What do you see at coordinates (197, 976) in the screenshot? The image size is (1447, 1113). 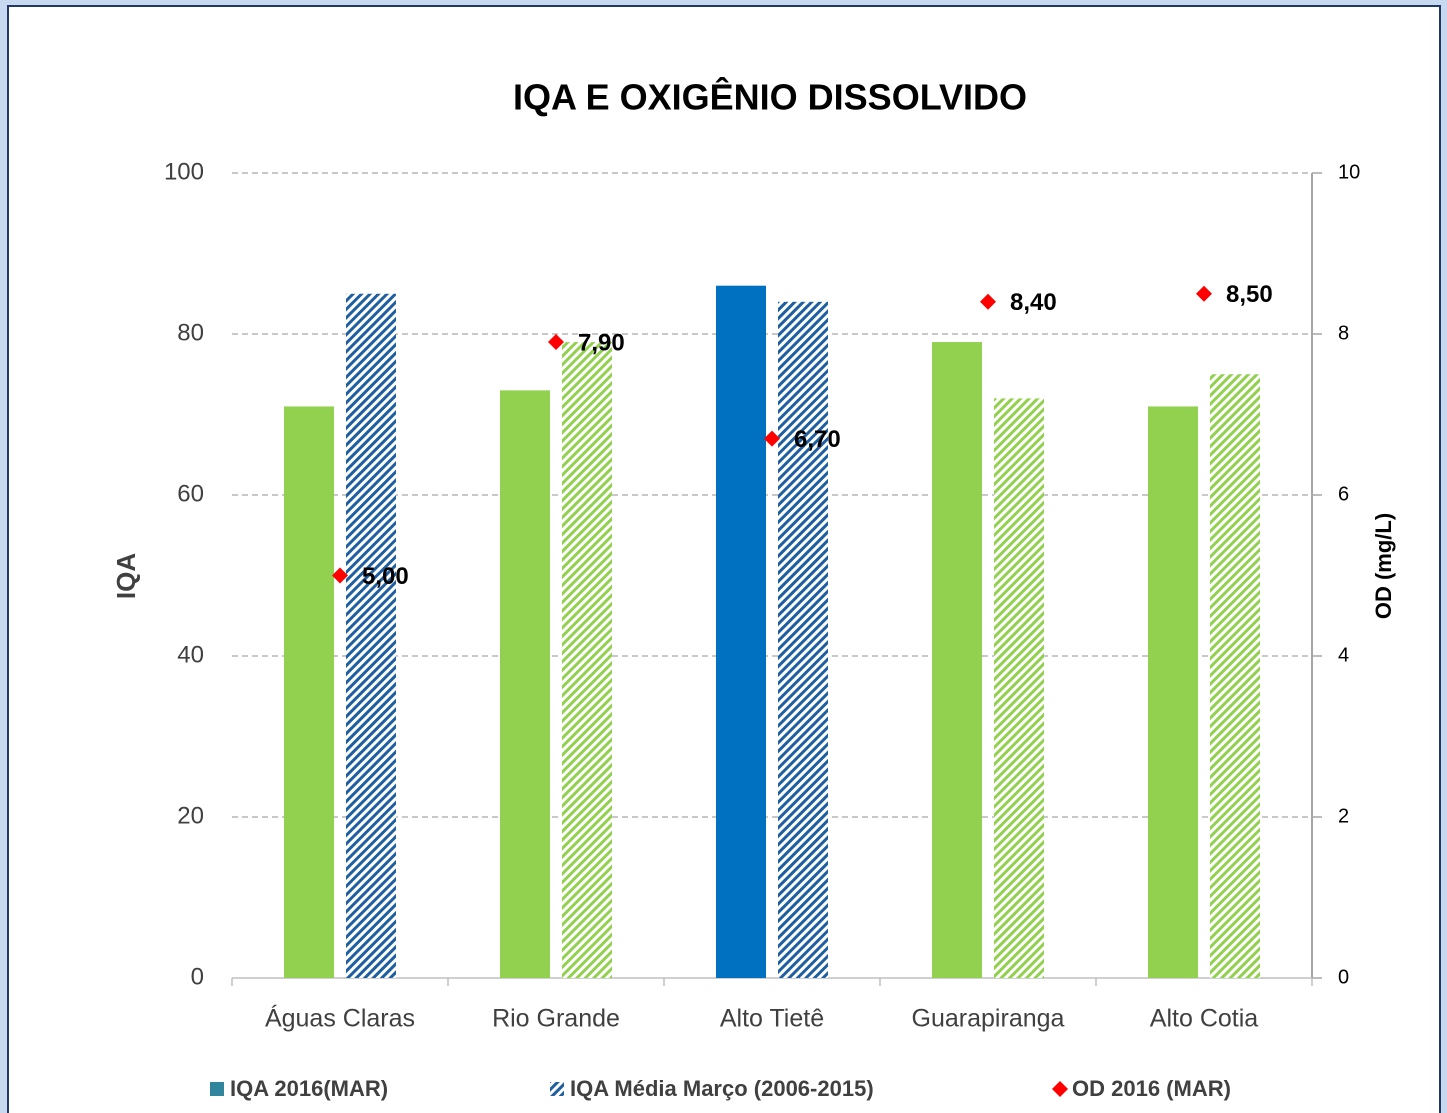 I see `y-tick-label: 0` at bounding box center [197, 976].